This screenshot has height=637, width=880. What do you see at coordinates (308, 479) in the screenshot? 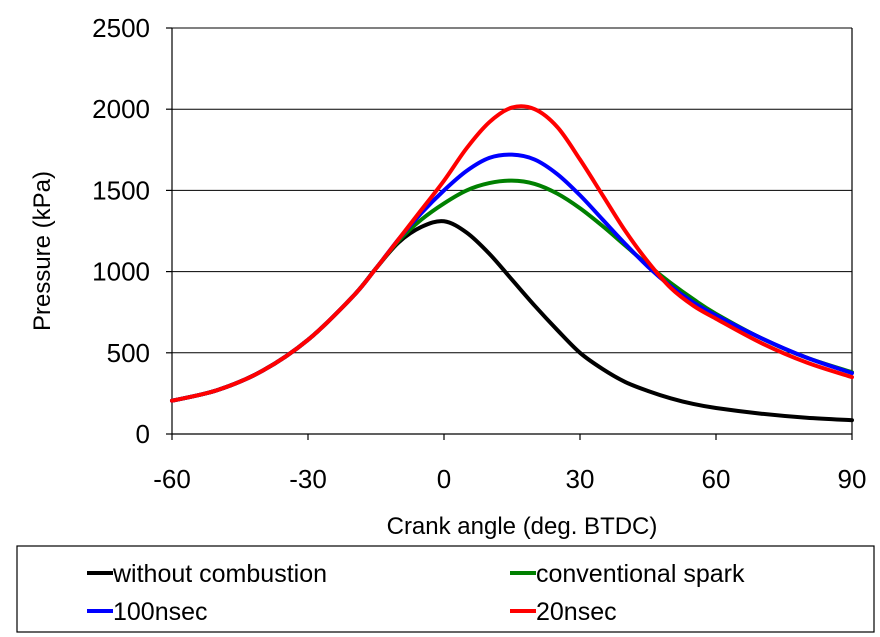
I see `x-tick-label: -30` at bounding box center [308, 479].